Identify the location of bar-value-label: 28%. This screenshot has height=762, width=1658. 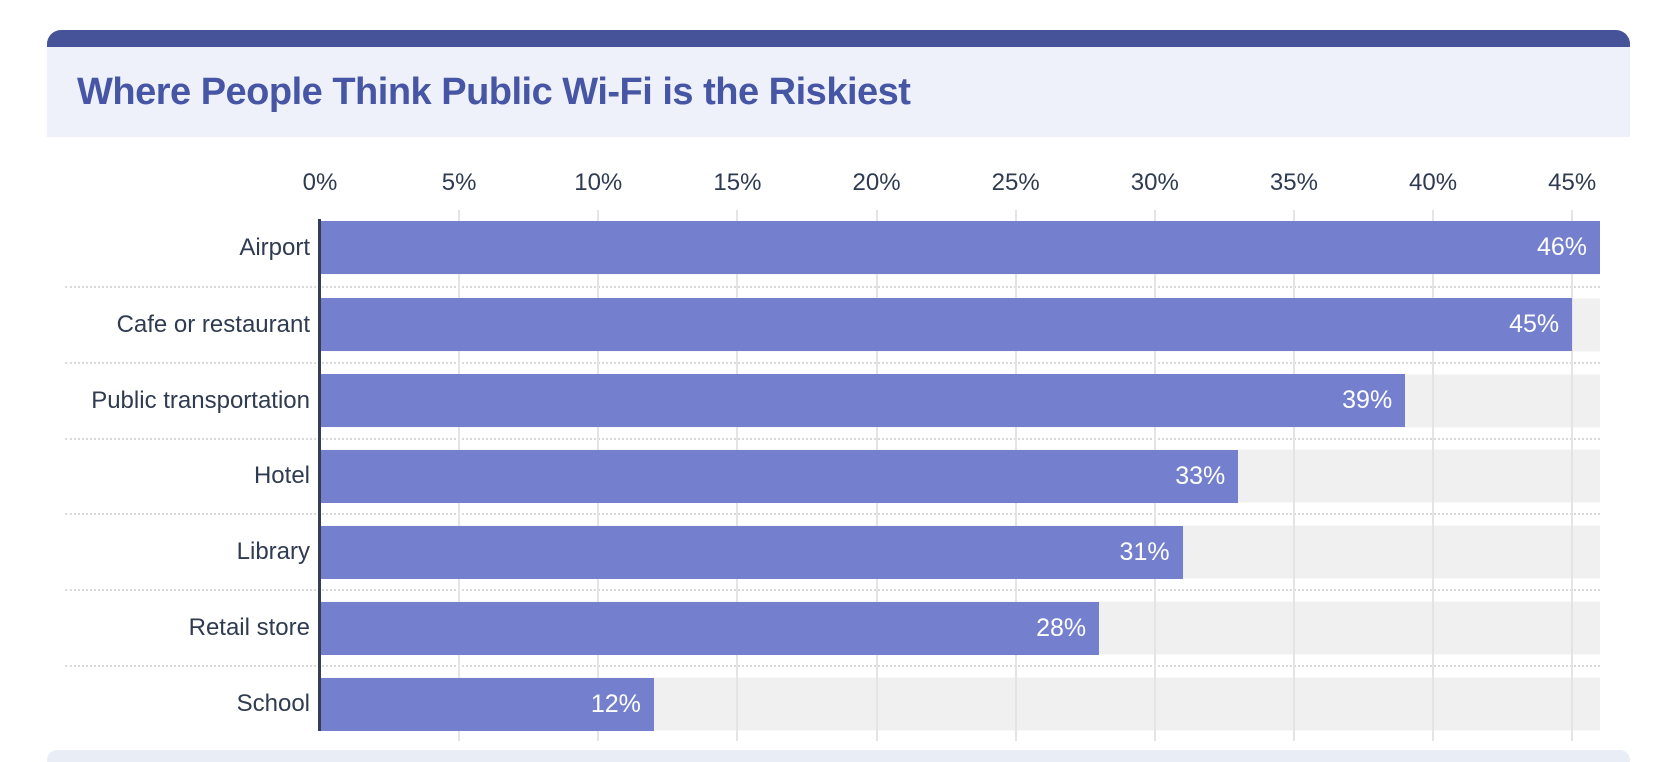
(1061, 627).